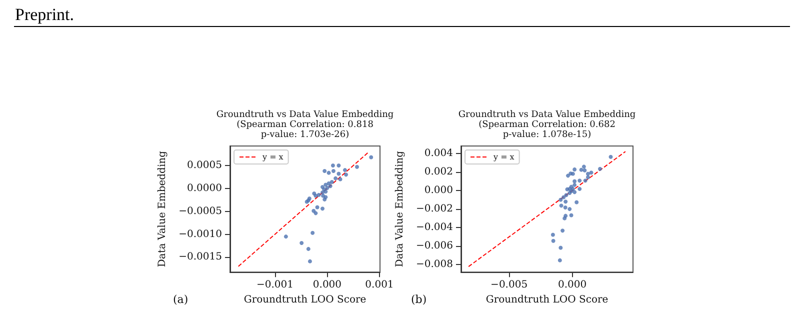 This screenshot has height=310, width=804. What do you see at coordinates (434, 209) in the screenshot?
I see `y-tick-label: −0.002` at bounding box center [434, 209].